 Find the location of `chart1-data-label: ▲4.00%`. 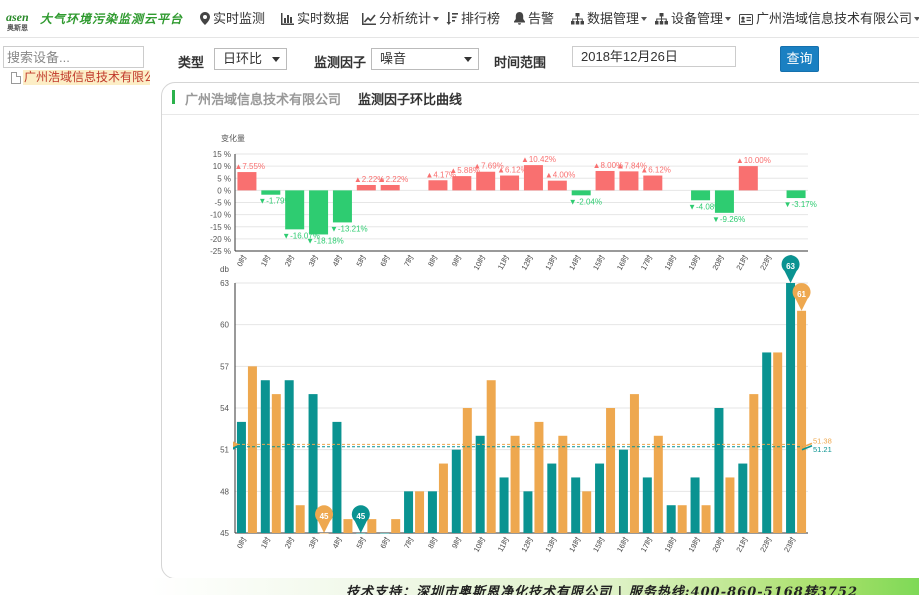

chart1-data-label: ▲4.00% is located at coordinates (560, 175).